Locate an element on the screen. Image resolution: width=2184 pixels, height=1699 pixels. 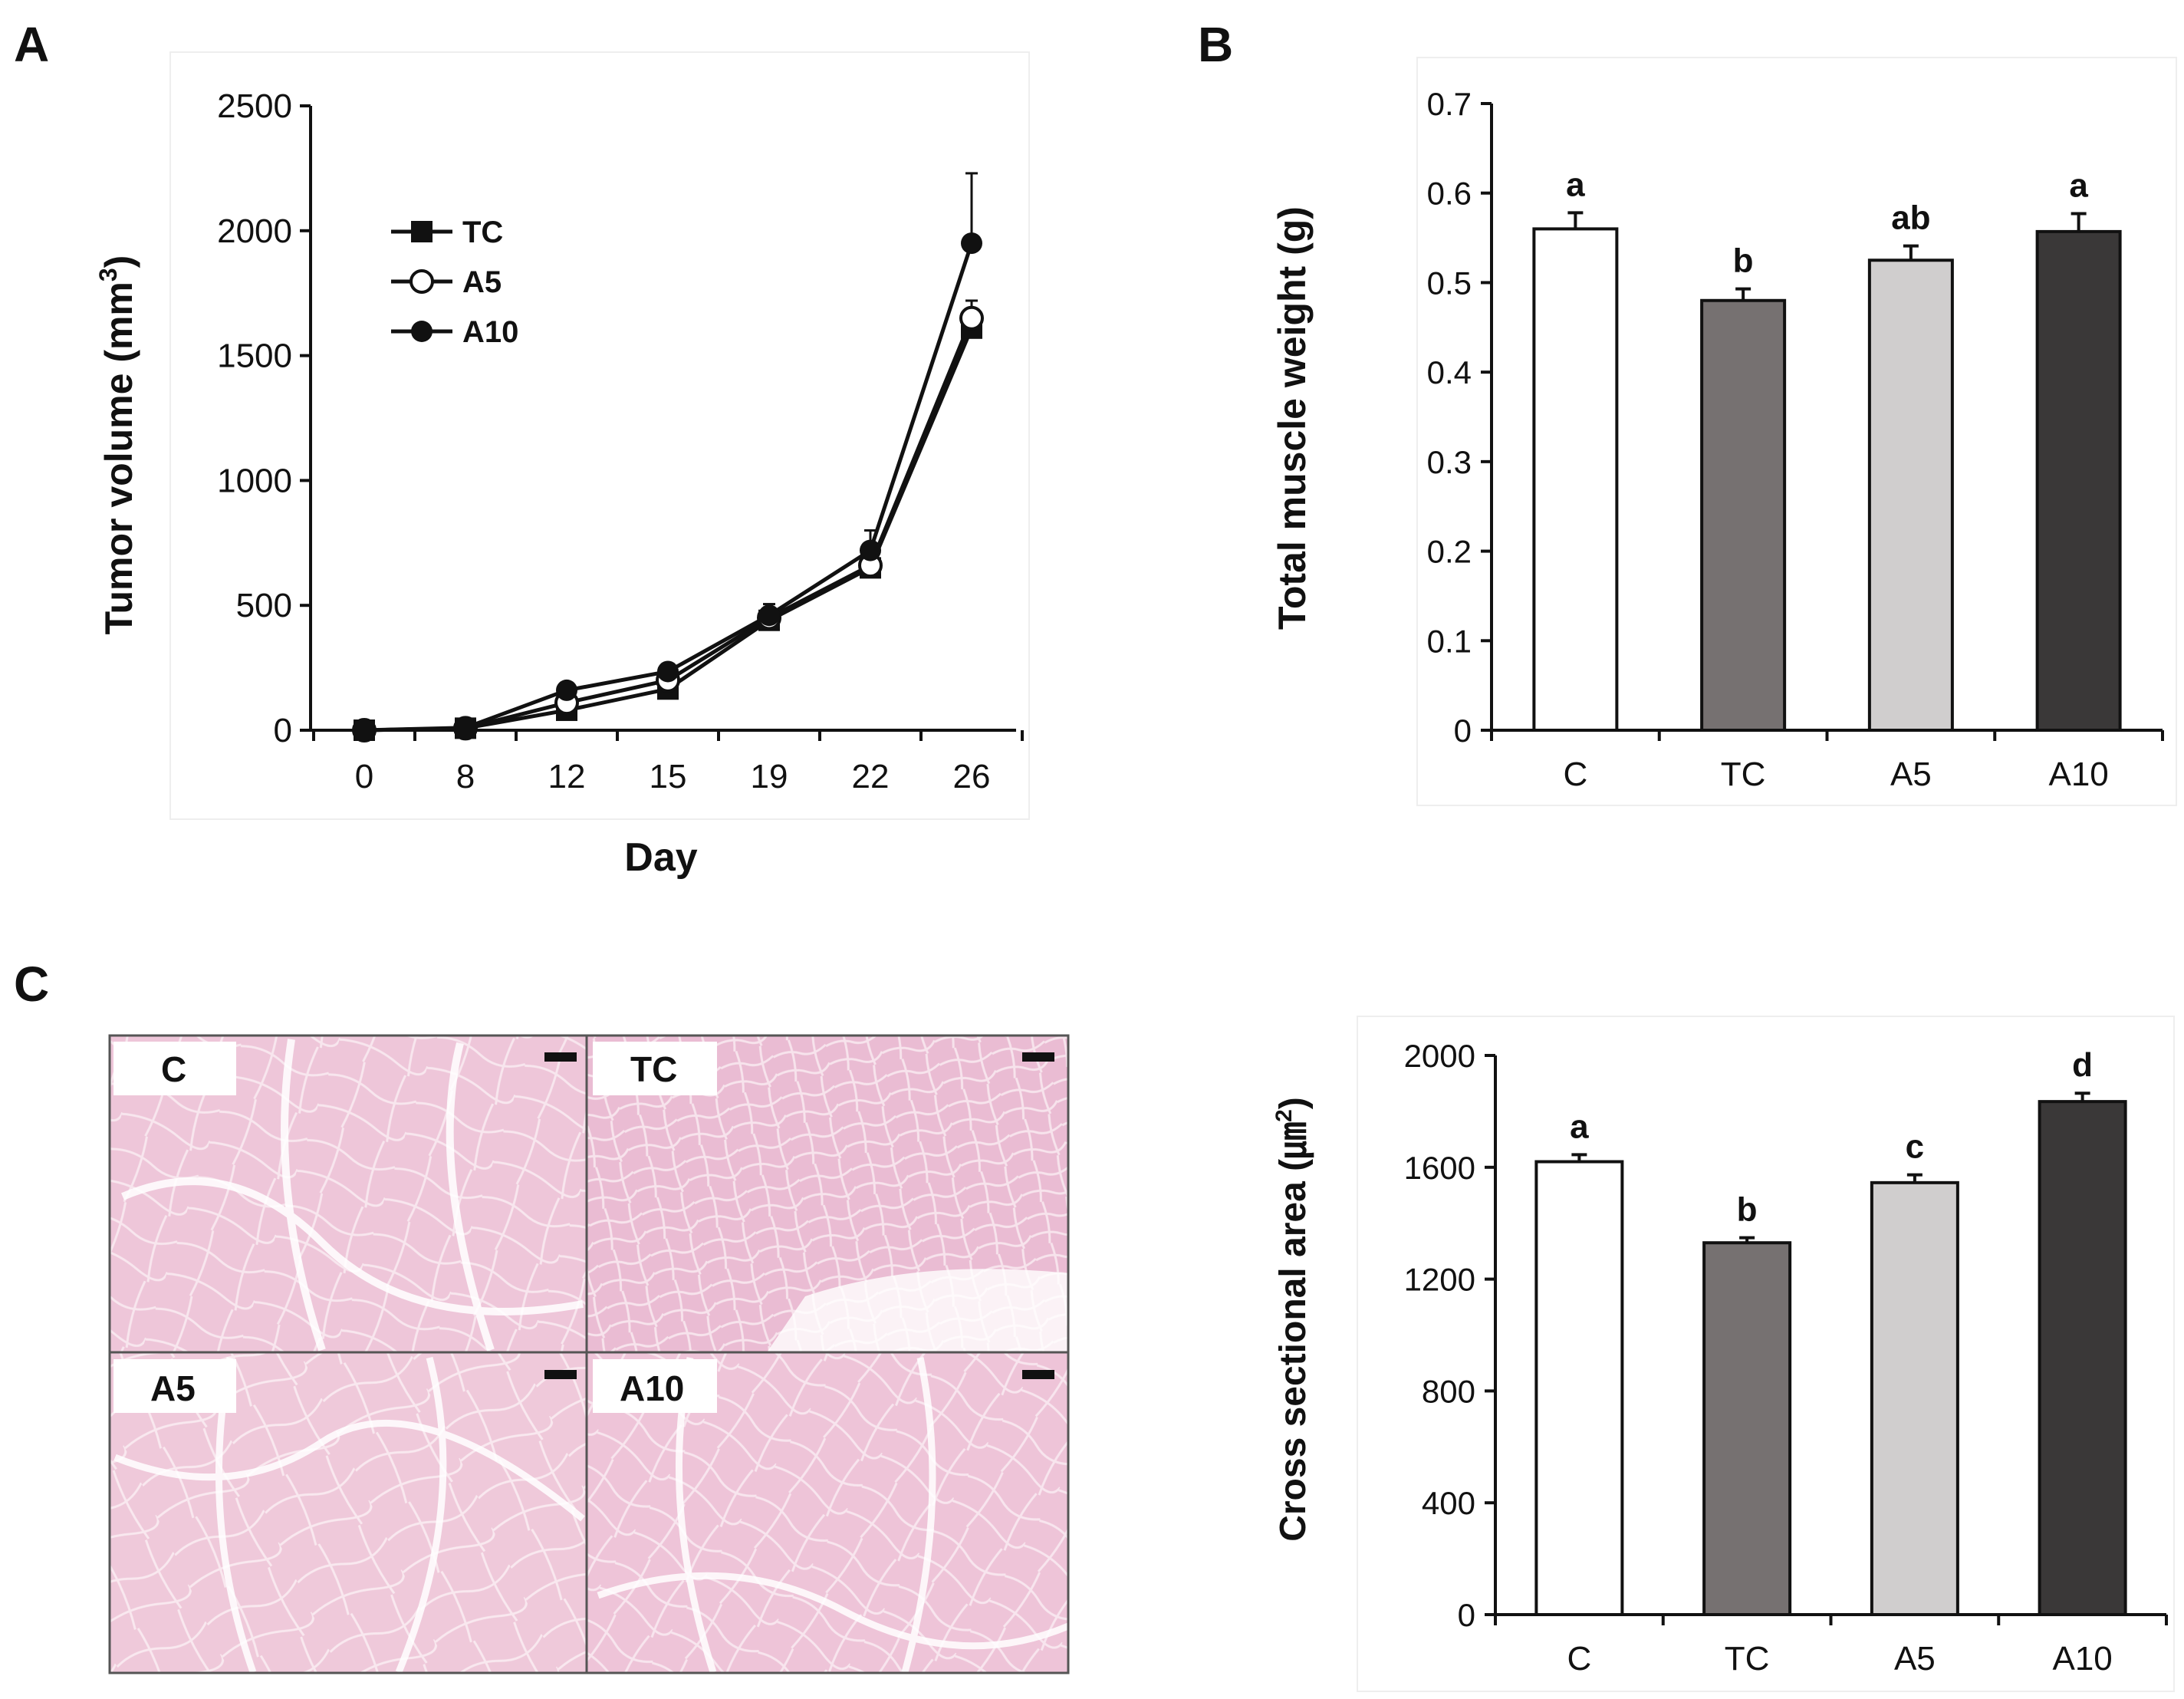
significance-label-a5: c is located at coordinates (1915, 1147).